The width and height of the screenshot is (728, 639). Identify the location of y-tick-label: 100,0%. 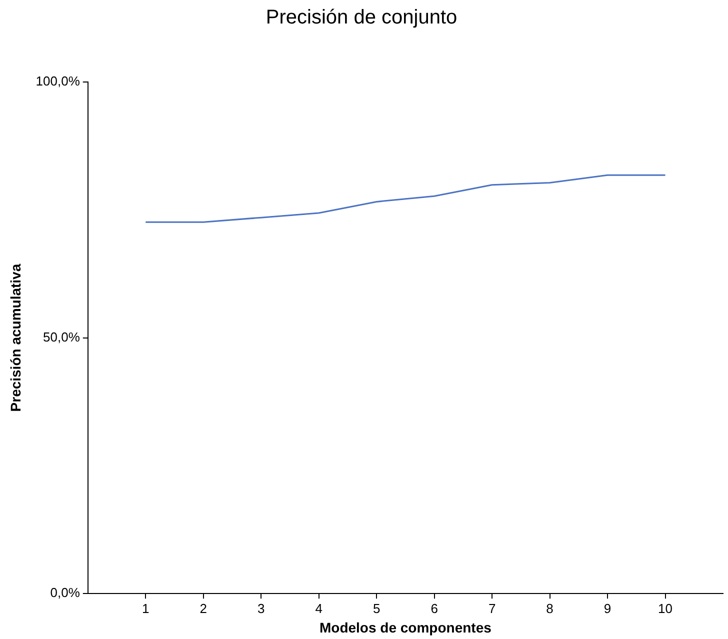
(58, 81).